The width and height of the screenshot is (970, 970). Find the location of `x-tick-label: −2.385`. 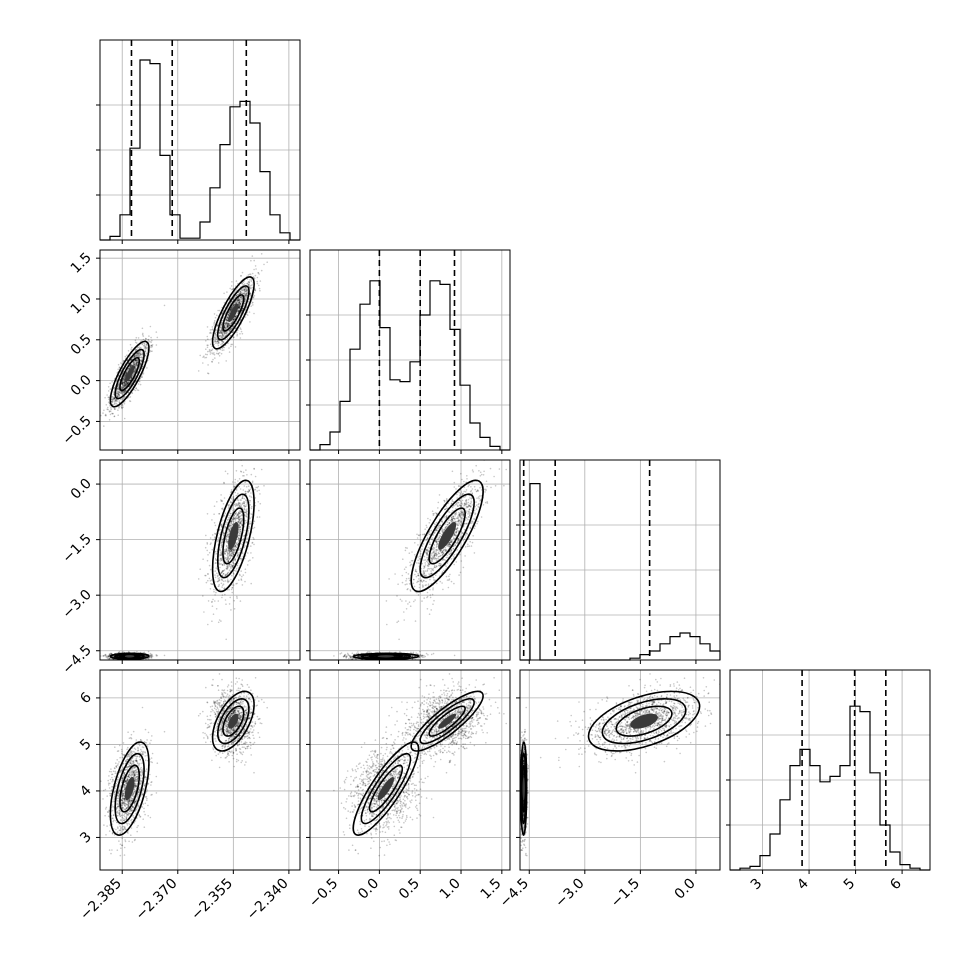

x-tick-label: −2.385 is located at coordinates (101, 900).